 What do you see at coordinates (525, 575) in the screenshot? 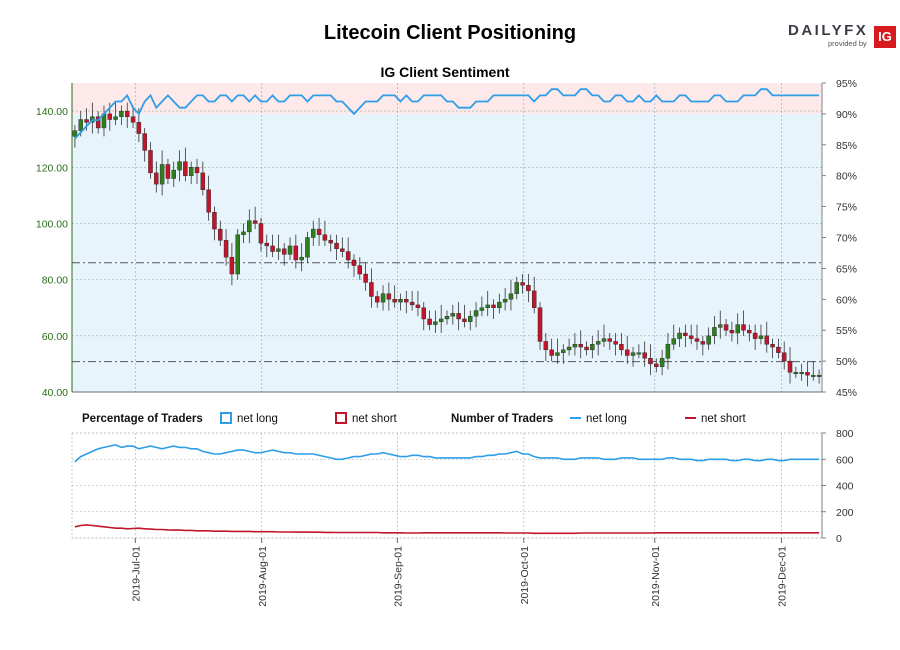
I see `date-tick-label: 2019-Oct-01` at bounding box center [525, 575].